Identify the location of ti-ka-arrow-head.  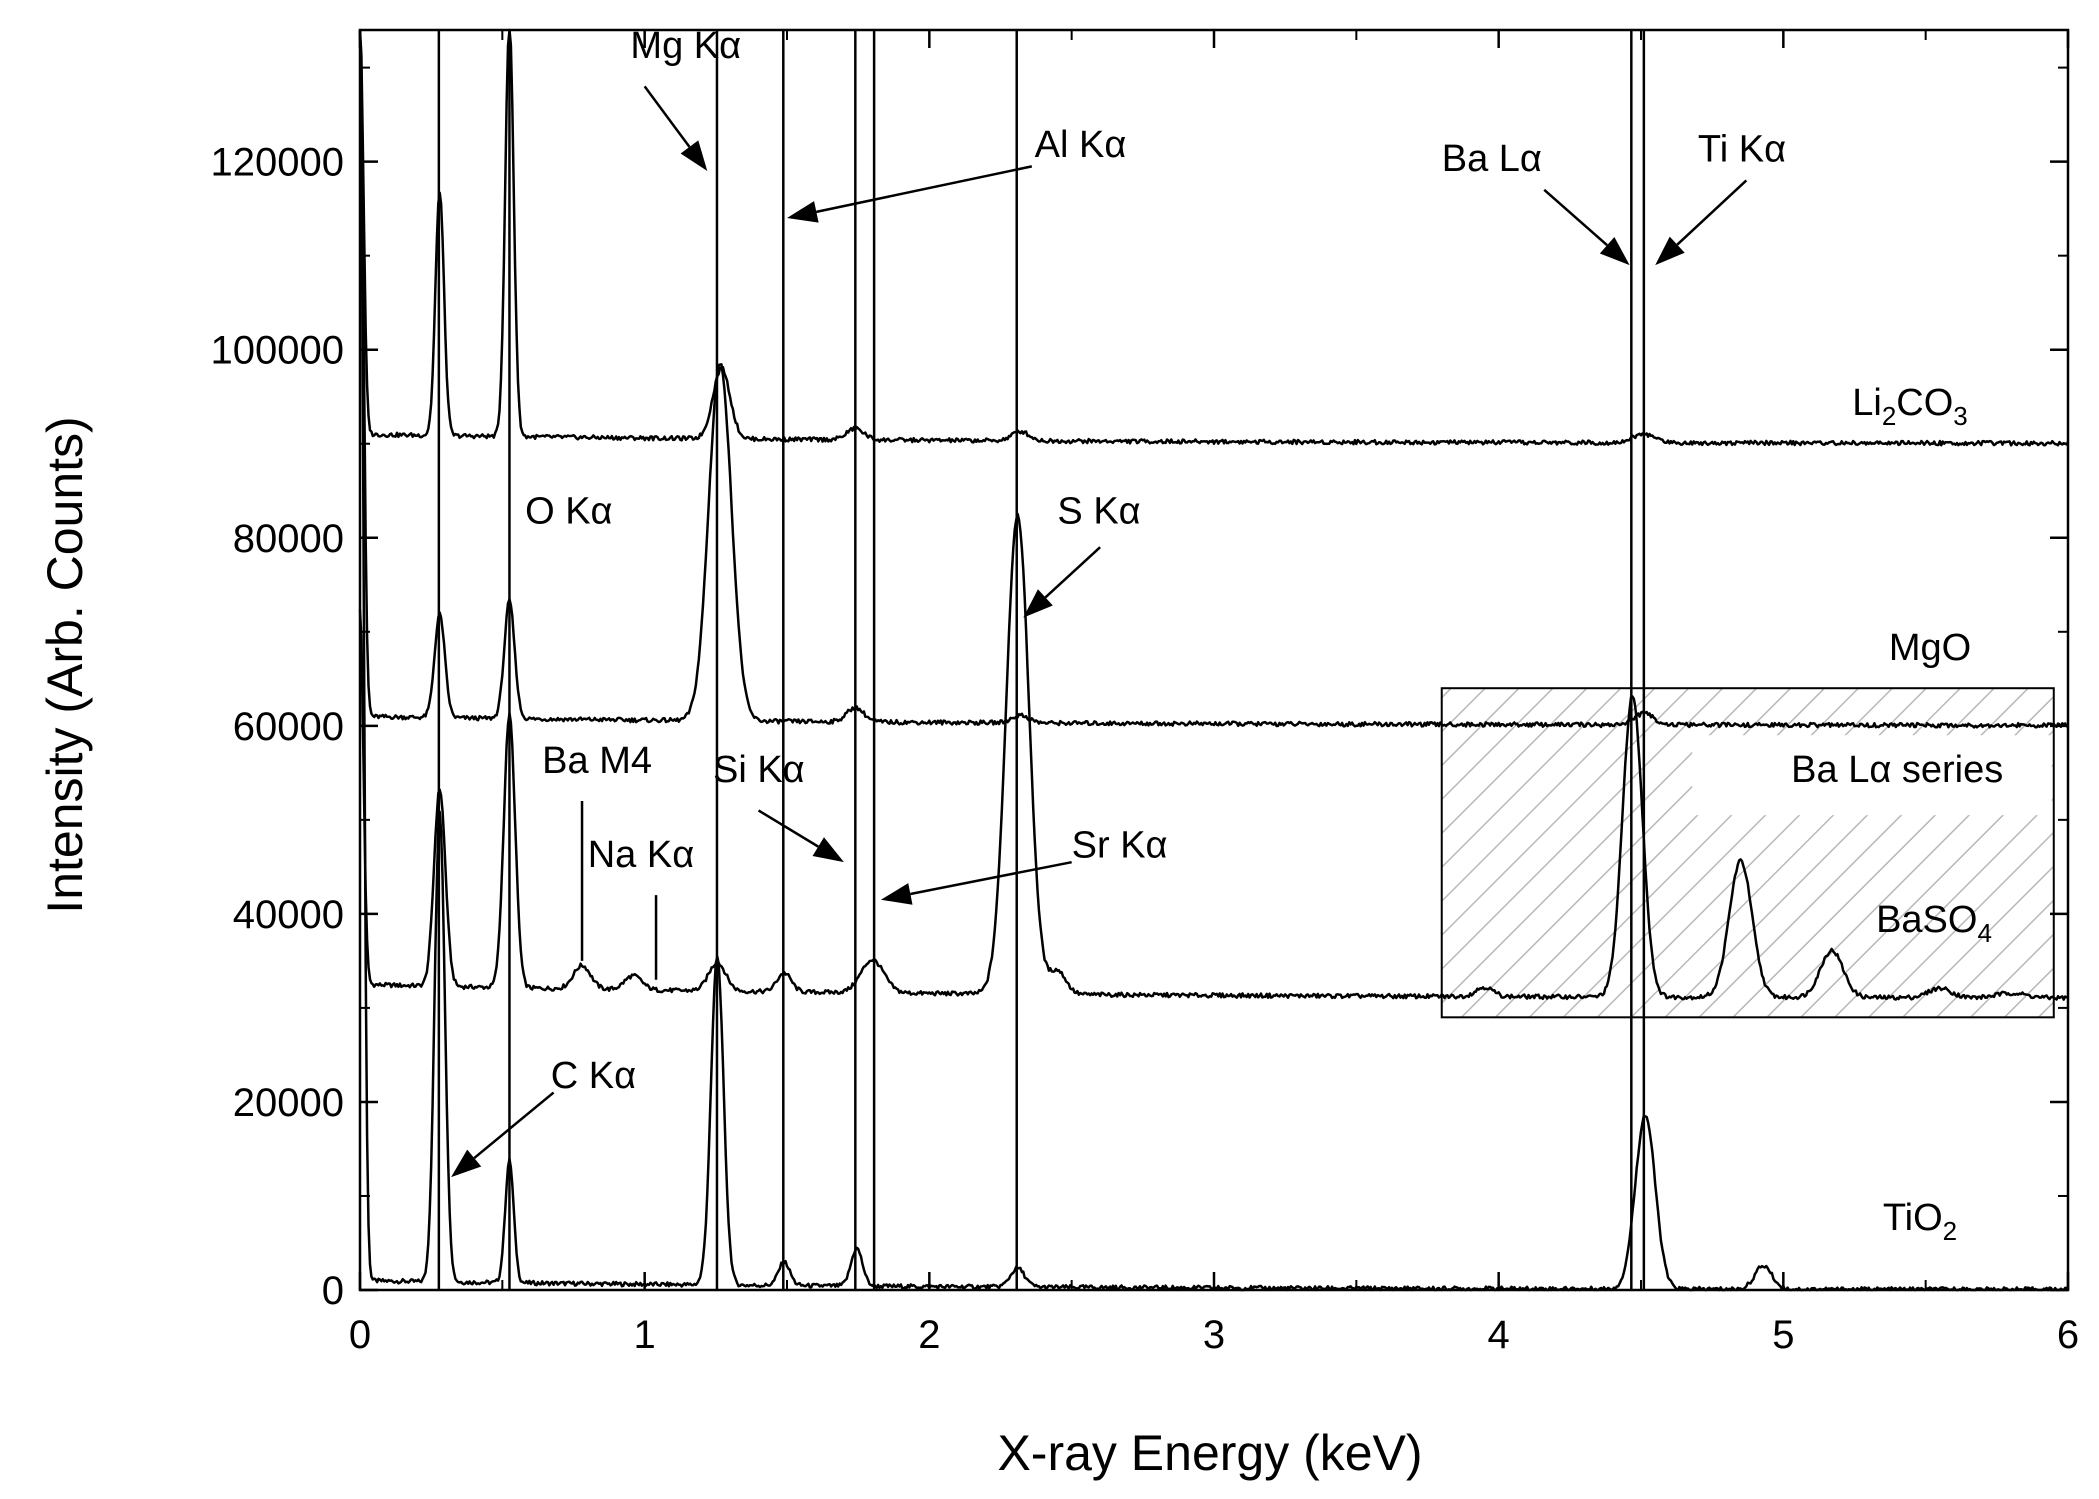
(1670, 251).